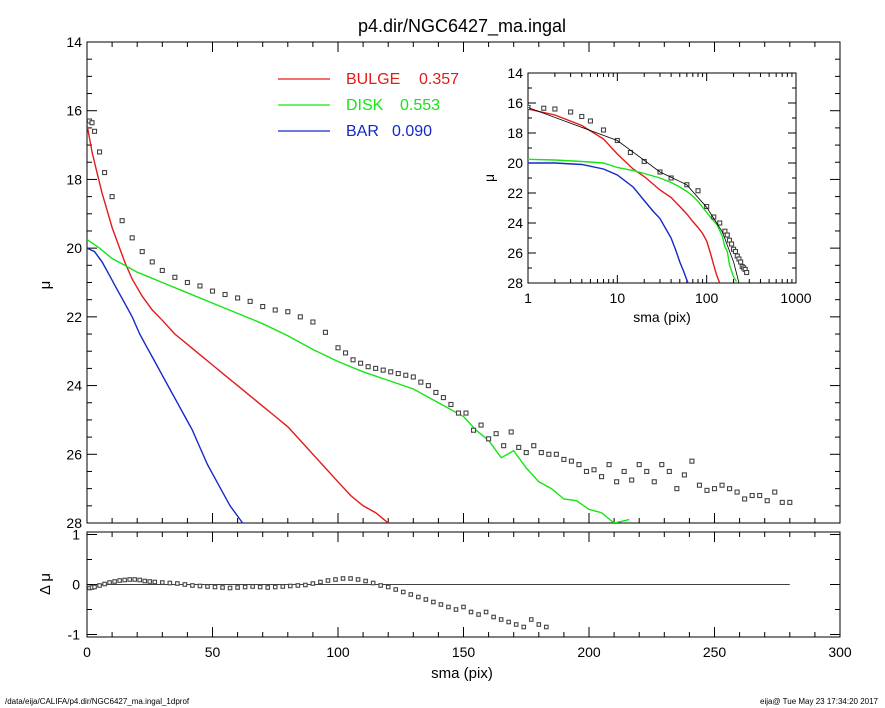 This screenshot has width=885, height=708. I want to click on inset-ticks: 14 16 18 20 22 24 26 281 10 100 1000, so click(659, 185).